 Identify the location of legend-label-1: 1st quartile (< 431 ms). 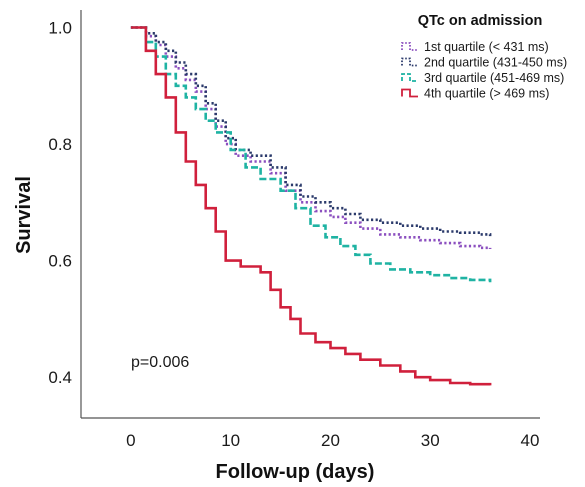
(486, 47).